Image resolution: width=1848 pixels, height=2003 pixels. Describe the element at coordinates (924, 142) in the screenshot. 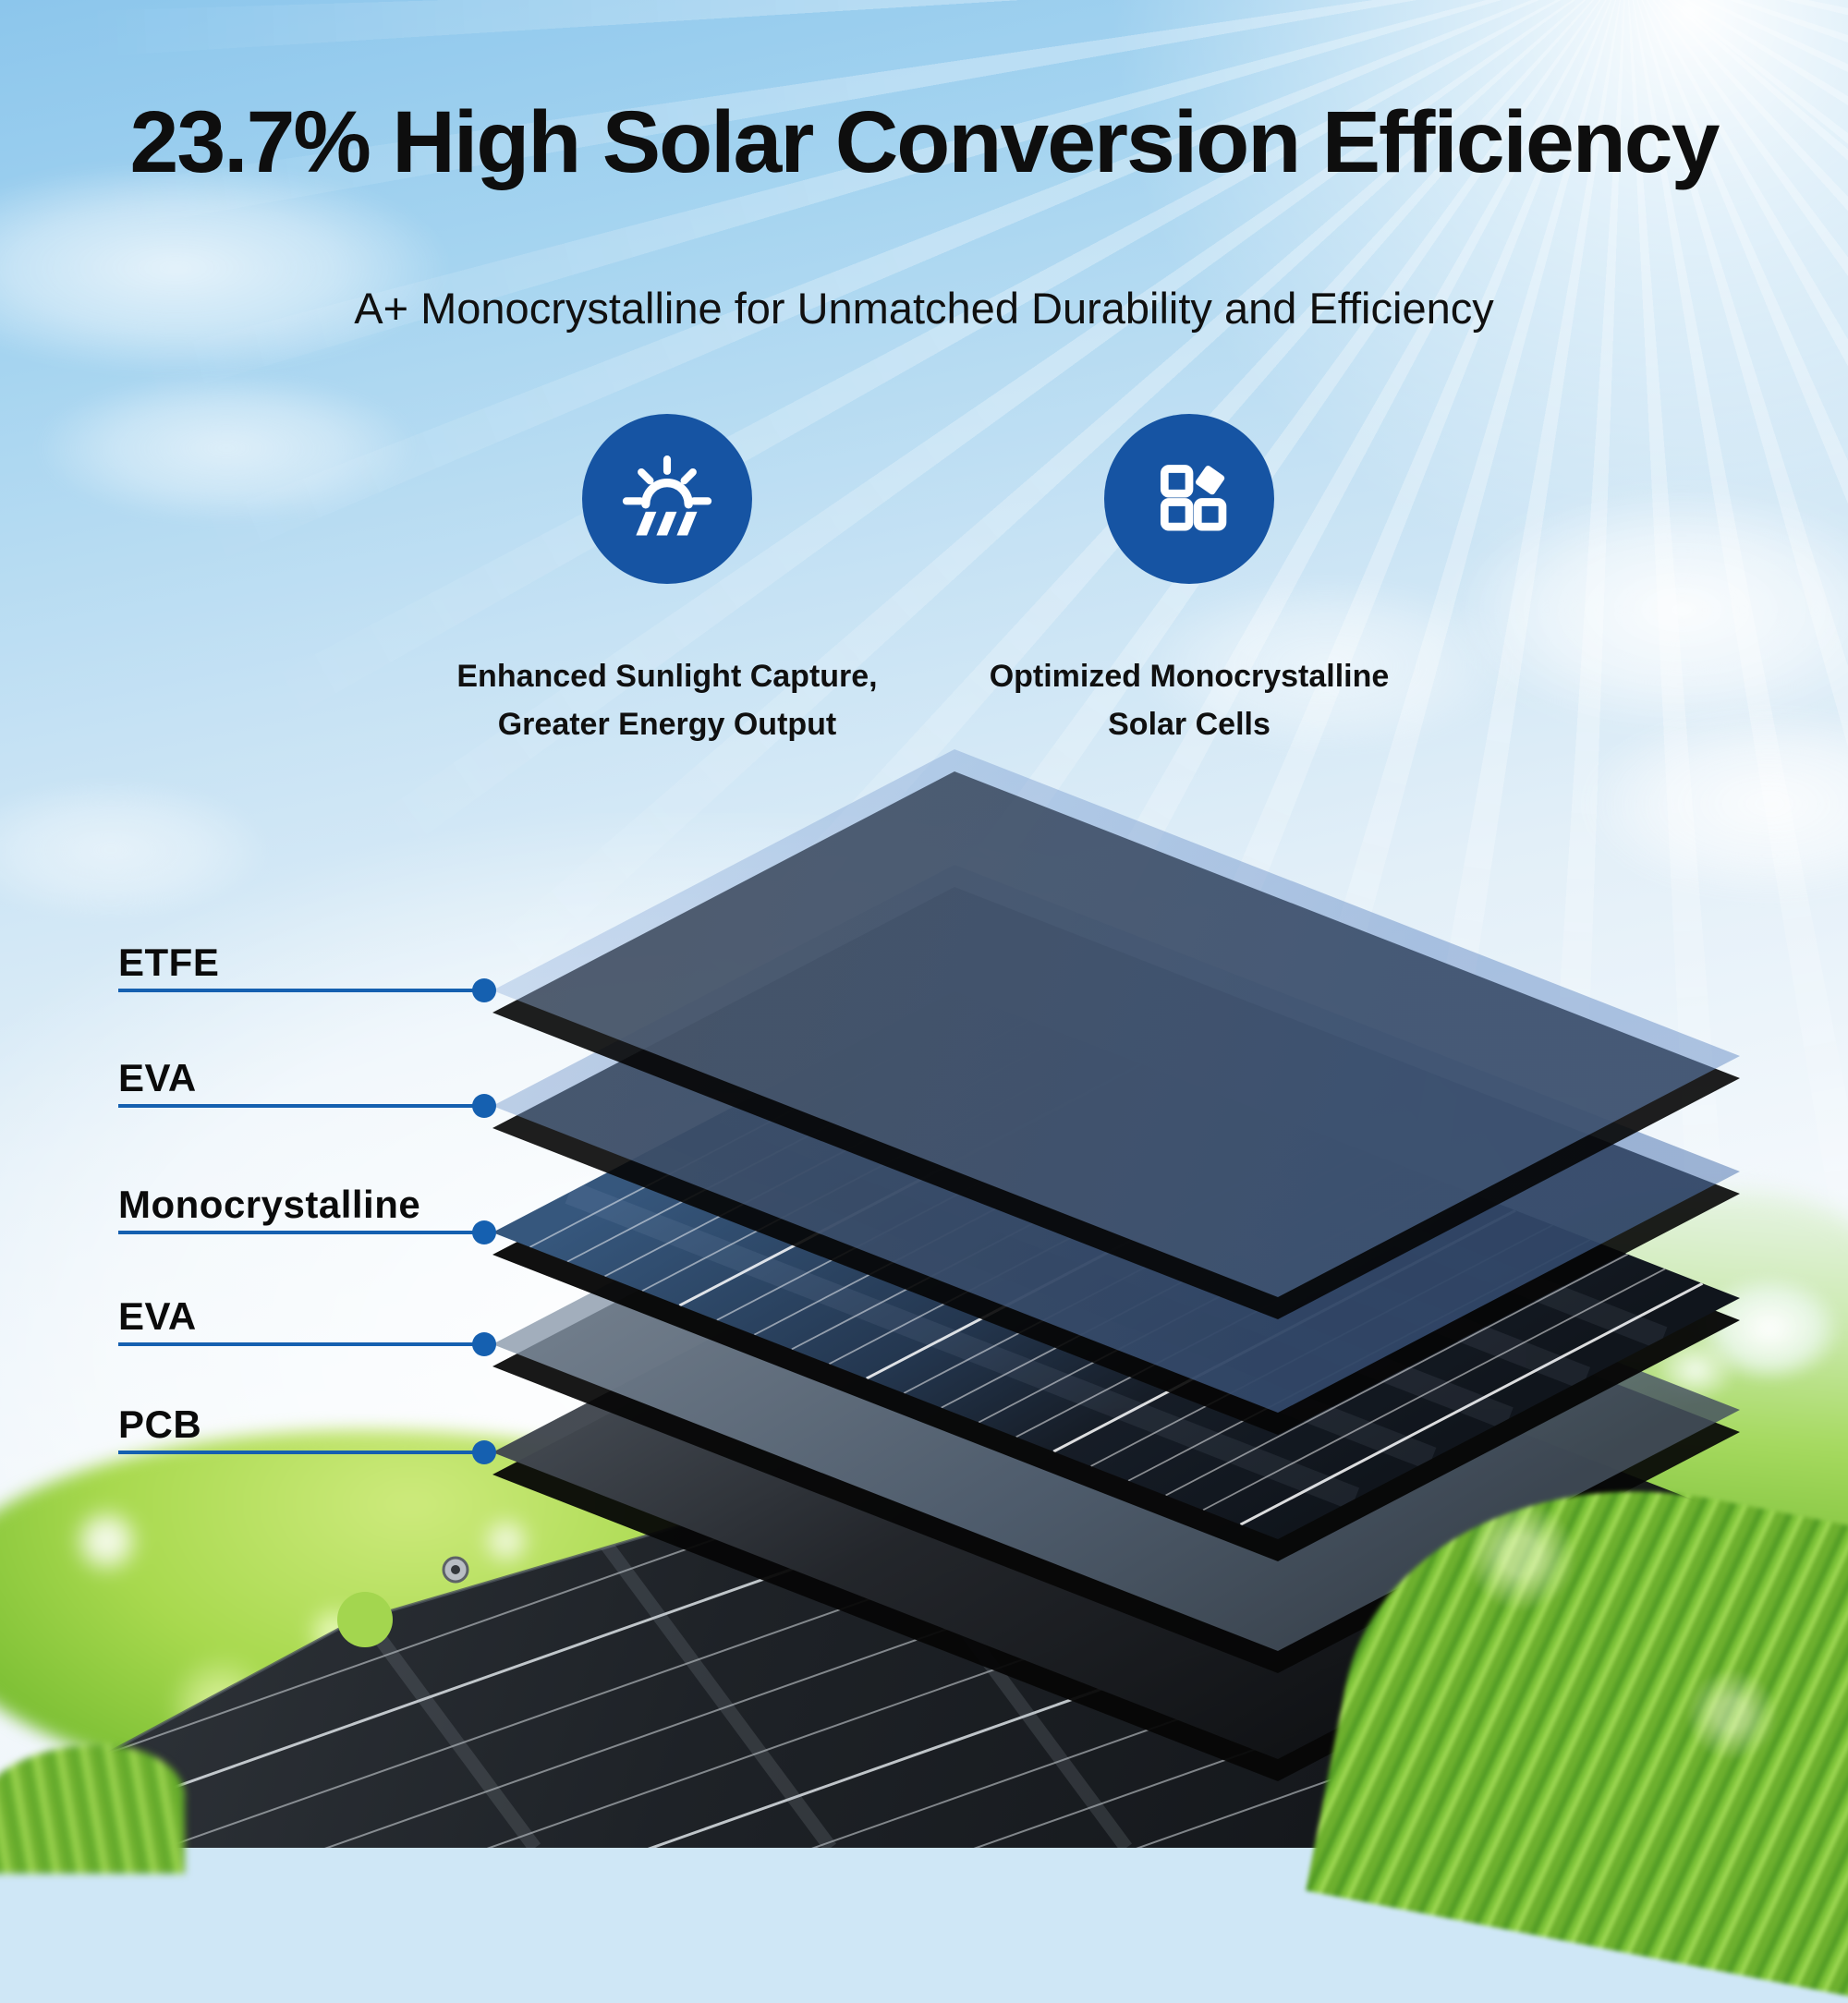

I see `page-title: 23.7% High Solar Conversion Efficiency` at that location.